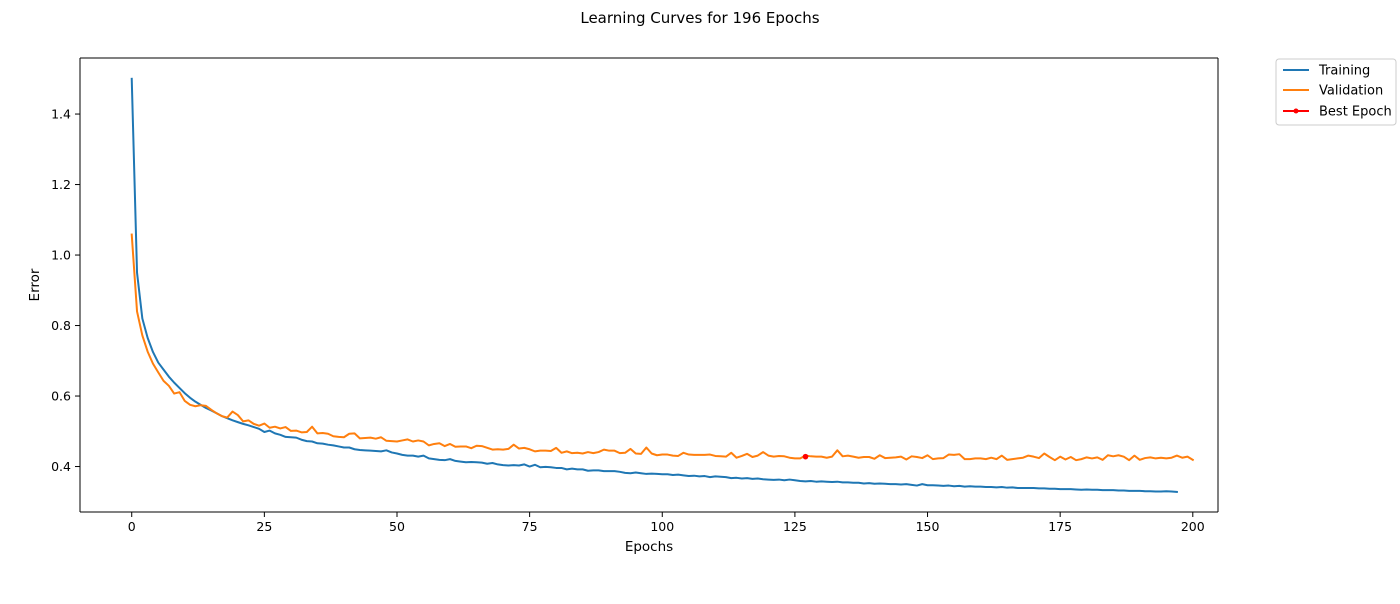 This screenshot has height=604, width=1400. What do you see at coordinates (264, 526) in the screenshot?
I see `x-tick-label: 25` at bounding box center [264, 526].